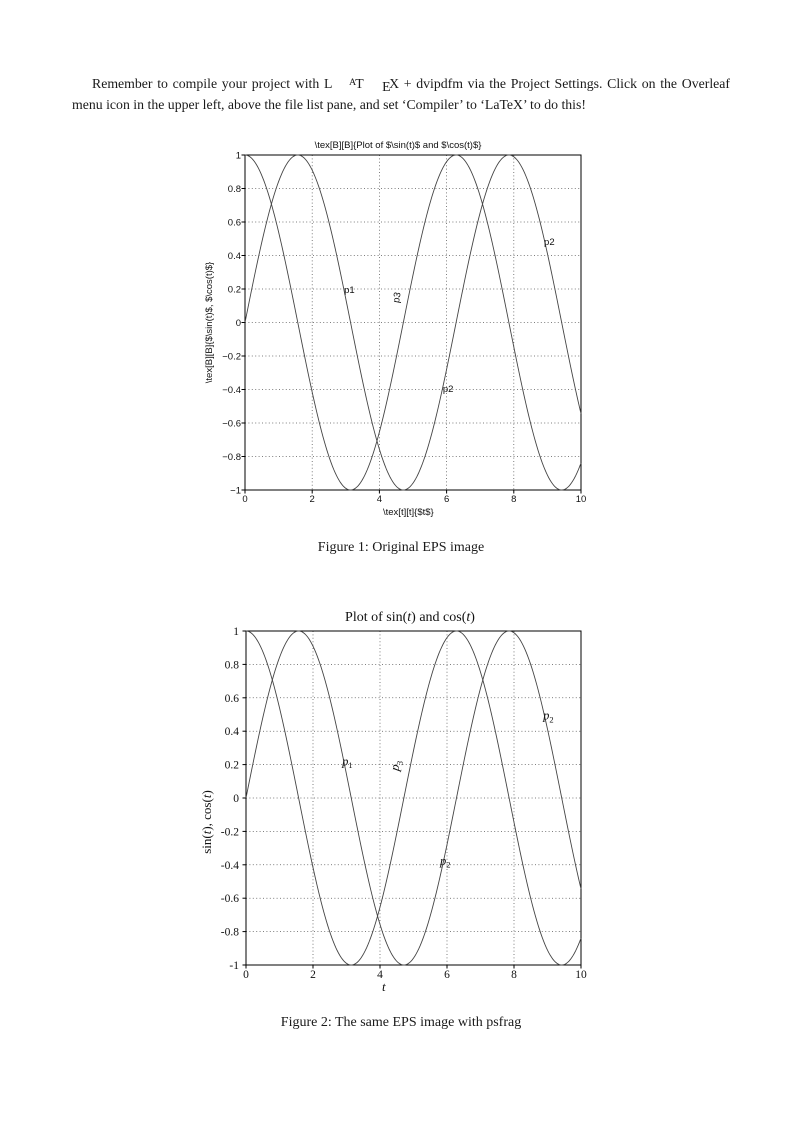 This screenshot has width=794, height=1124. What do you see at coordinates (231, 356) in the screenshot?
I see `y-tick-label: −0.2` at bounding box center [231, 356].